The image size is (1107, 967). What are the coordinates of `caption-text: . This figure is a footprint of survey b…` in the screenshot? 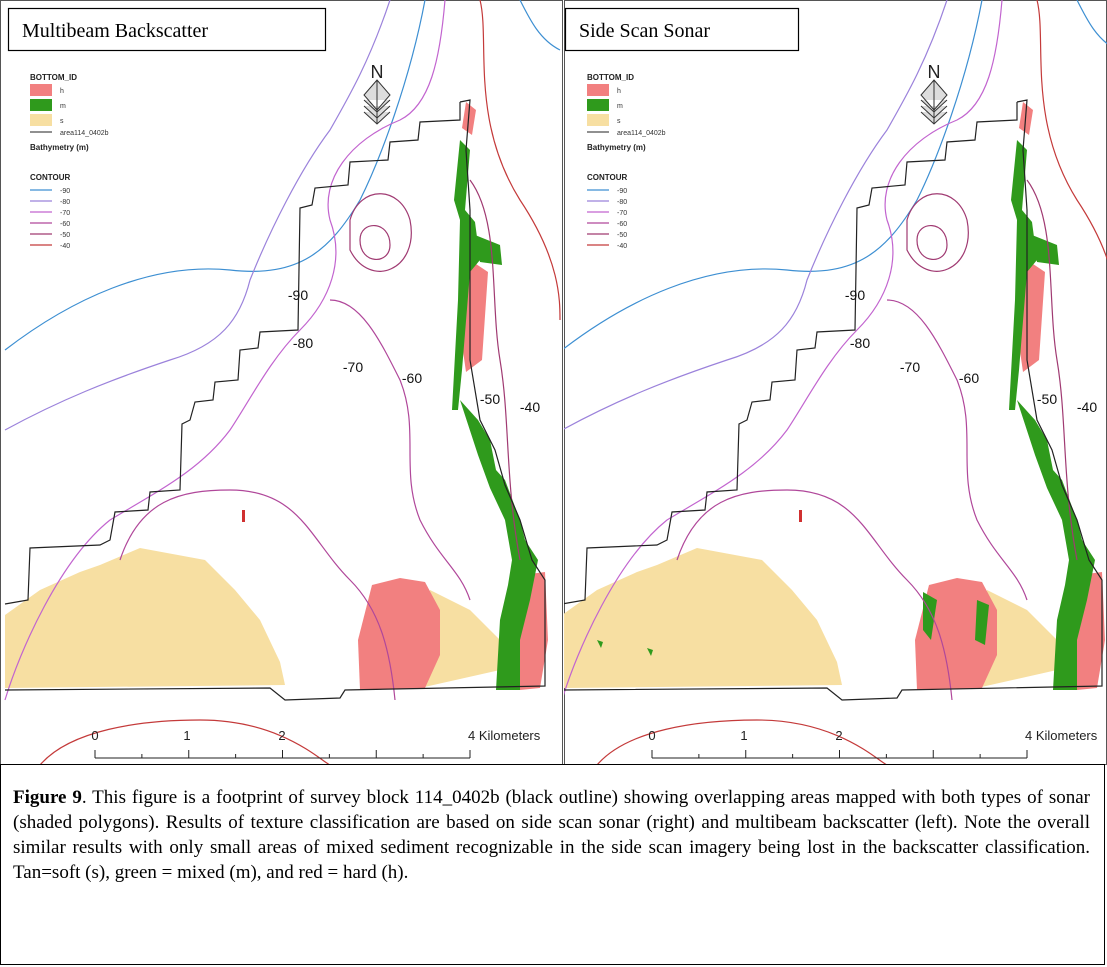 It's located at (551, 835).